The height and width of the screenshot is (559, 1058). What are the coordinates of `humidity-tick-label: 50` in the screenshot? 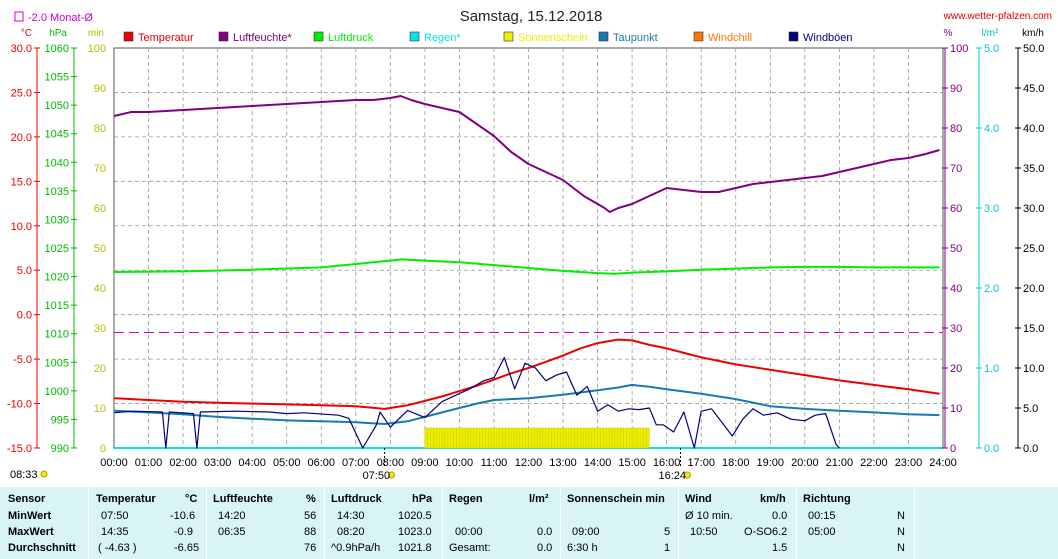 It's located at (956, 249).